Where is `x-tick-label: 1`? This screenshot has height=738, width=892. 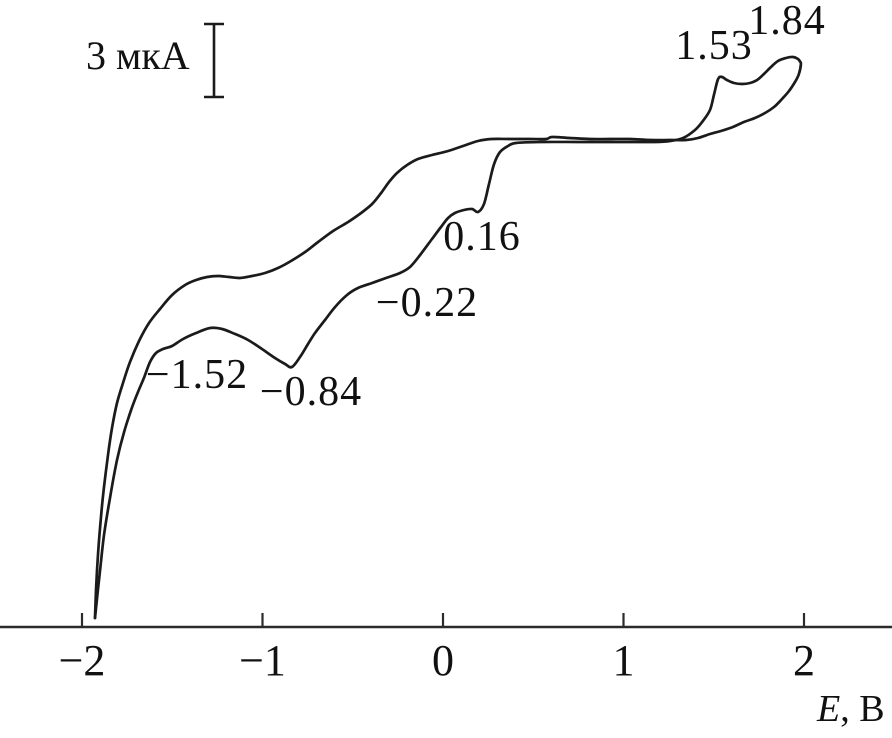
x-tick-label: 1 is located at coordinates (623, 660).